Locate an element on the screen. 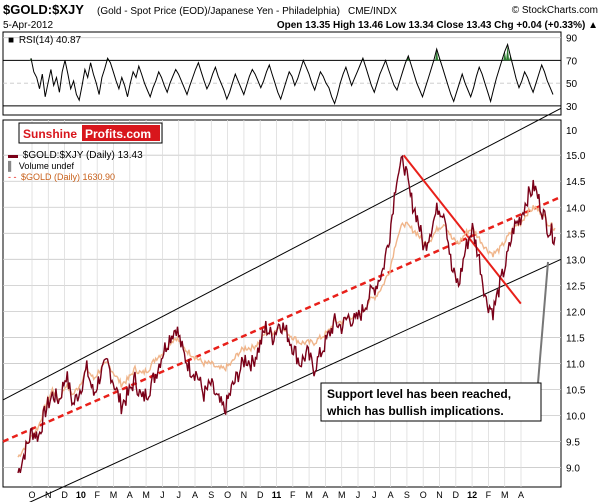 The image size is (602, 502). rsi-tick-label: 90 is located at coordinates (572, 39).